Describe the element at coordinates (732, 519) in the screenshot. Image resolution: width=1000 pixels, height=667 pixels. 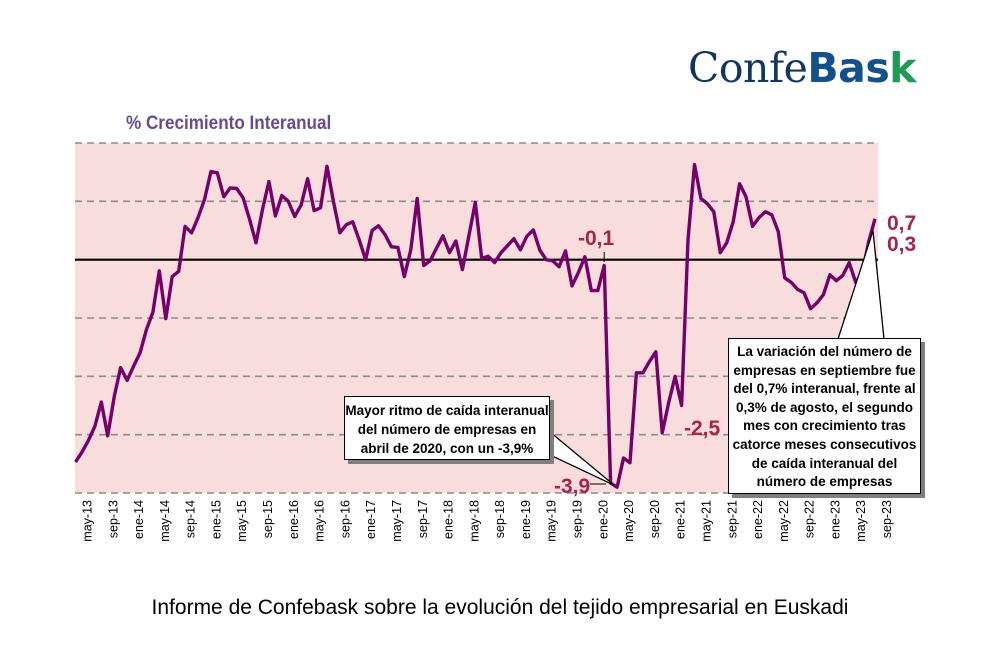
I see `x-tick-label: sep-21` at that location.